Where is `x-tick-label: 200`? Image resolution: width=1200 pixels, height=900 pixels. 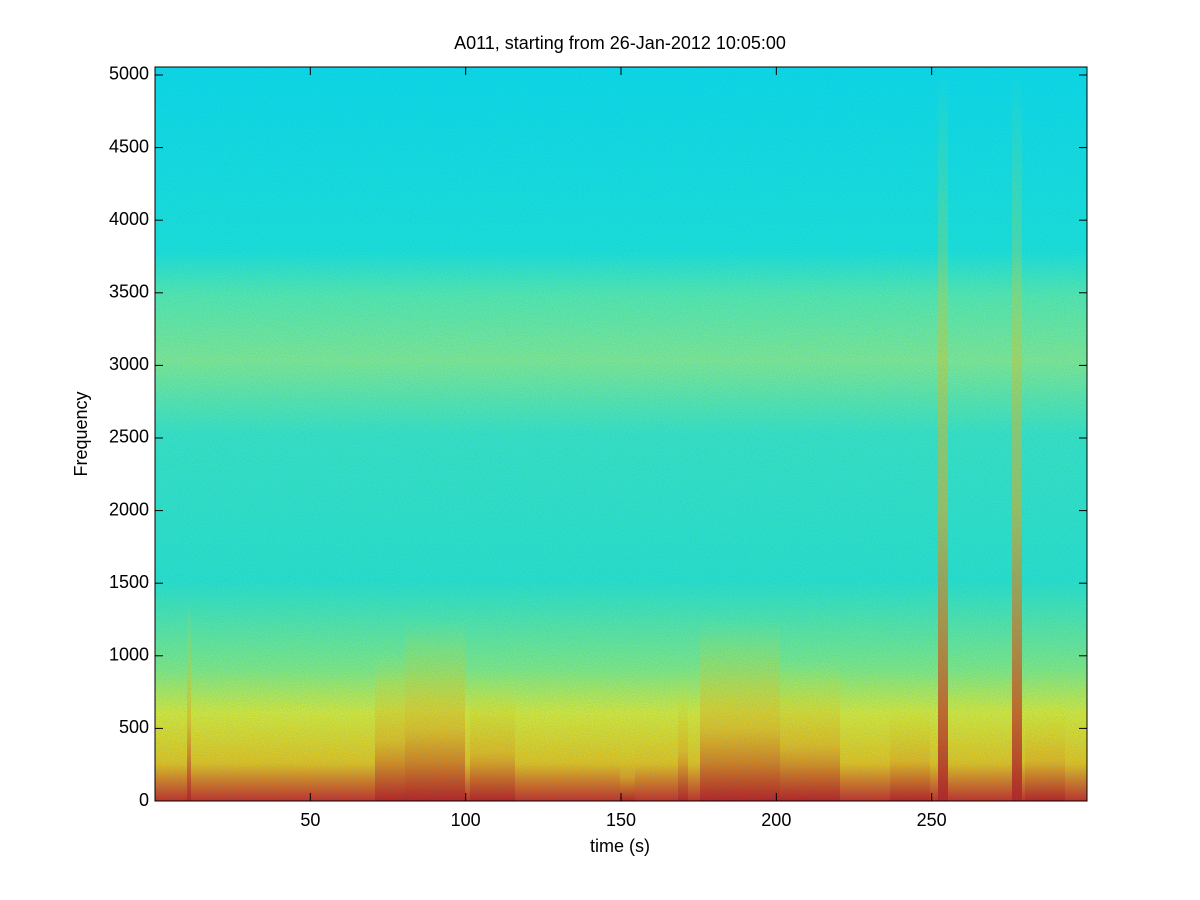
x-tick-label: 200 is located at coordinates (776, 820).